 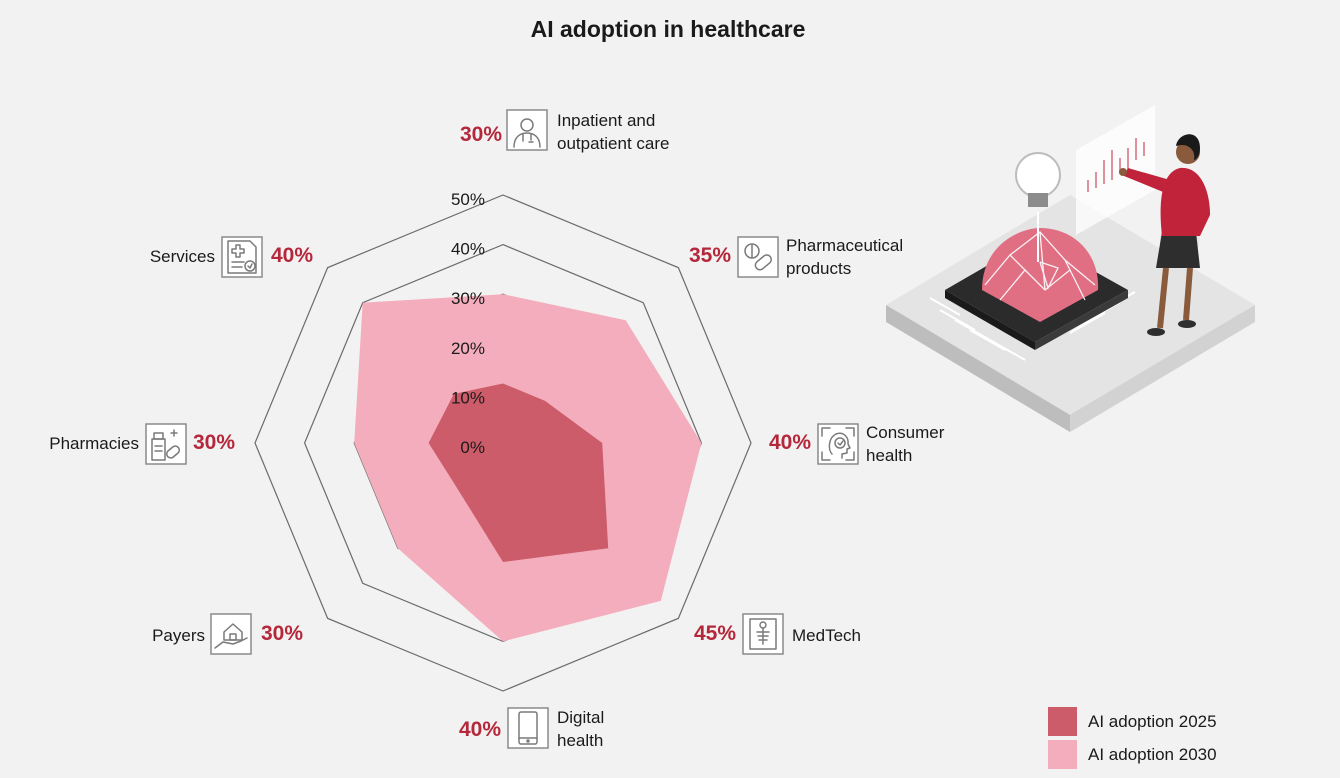 I want to click on category-label: MedTech, so click(x=826, y=635).